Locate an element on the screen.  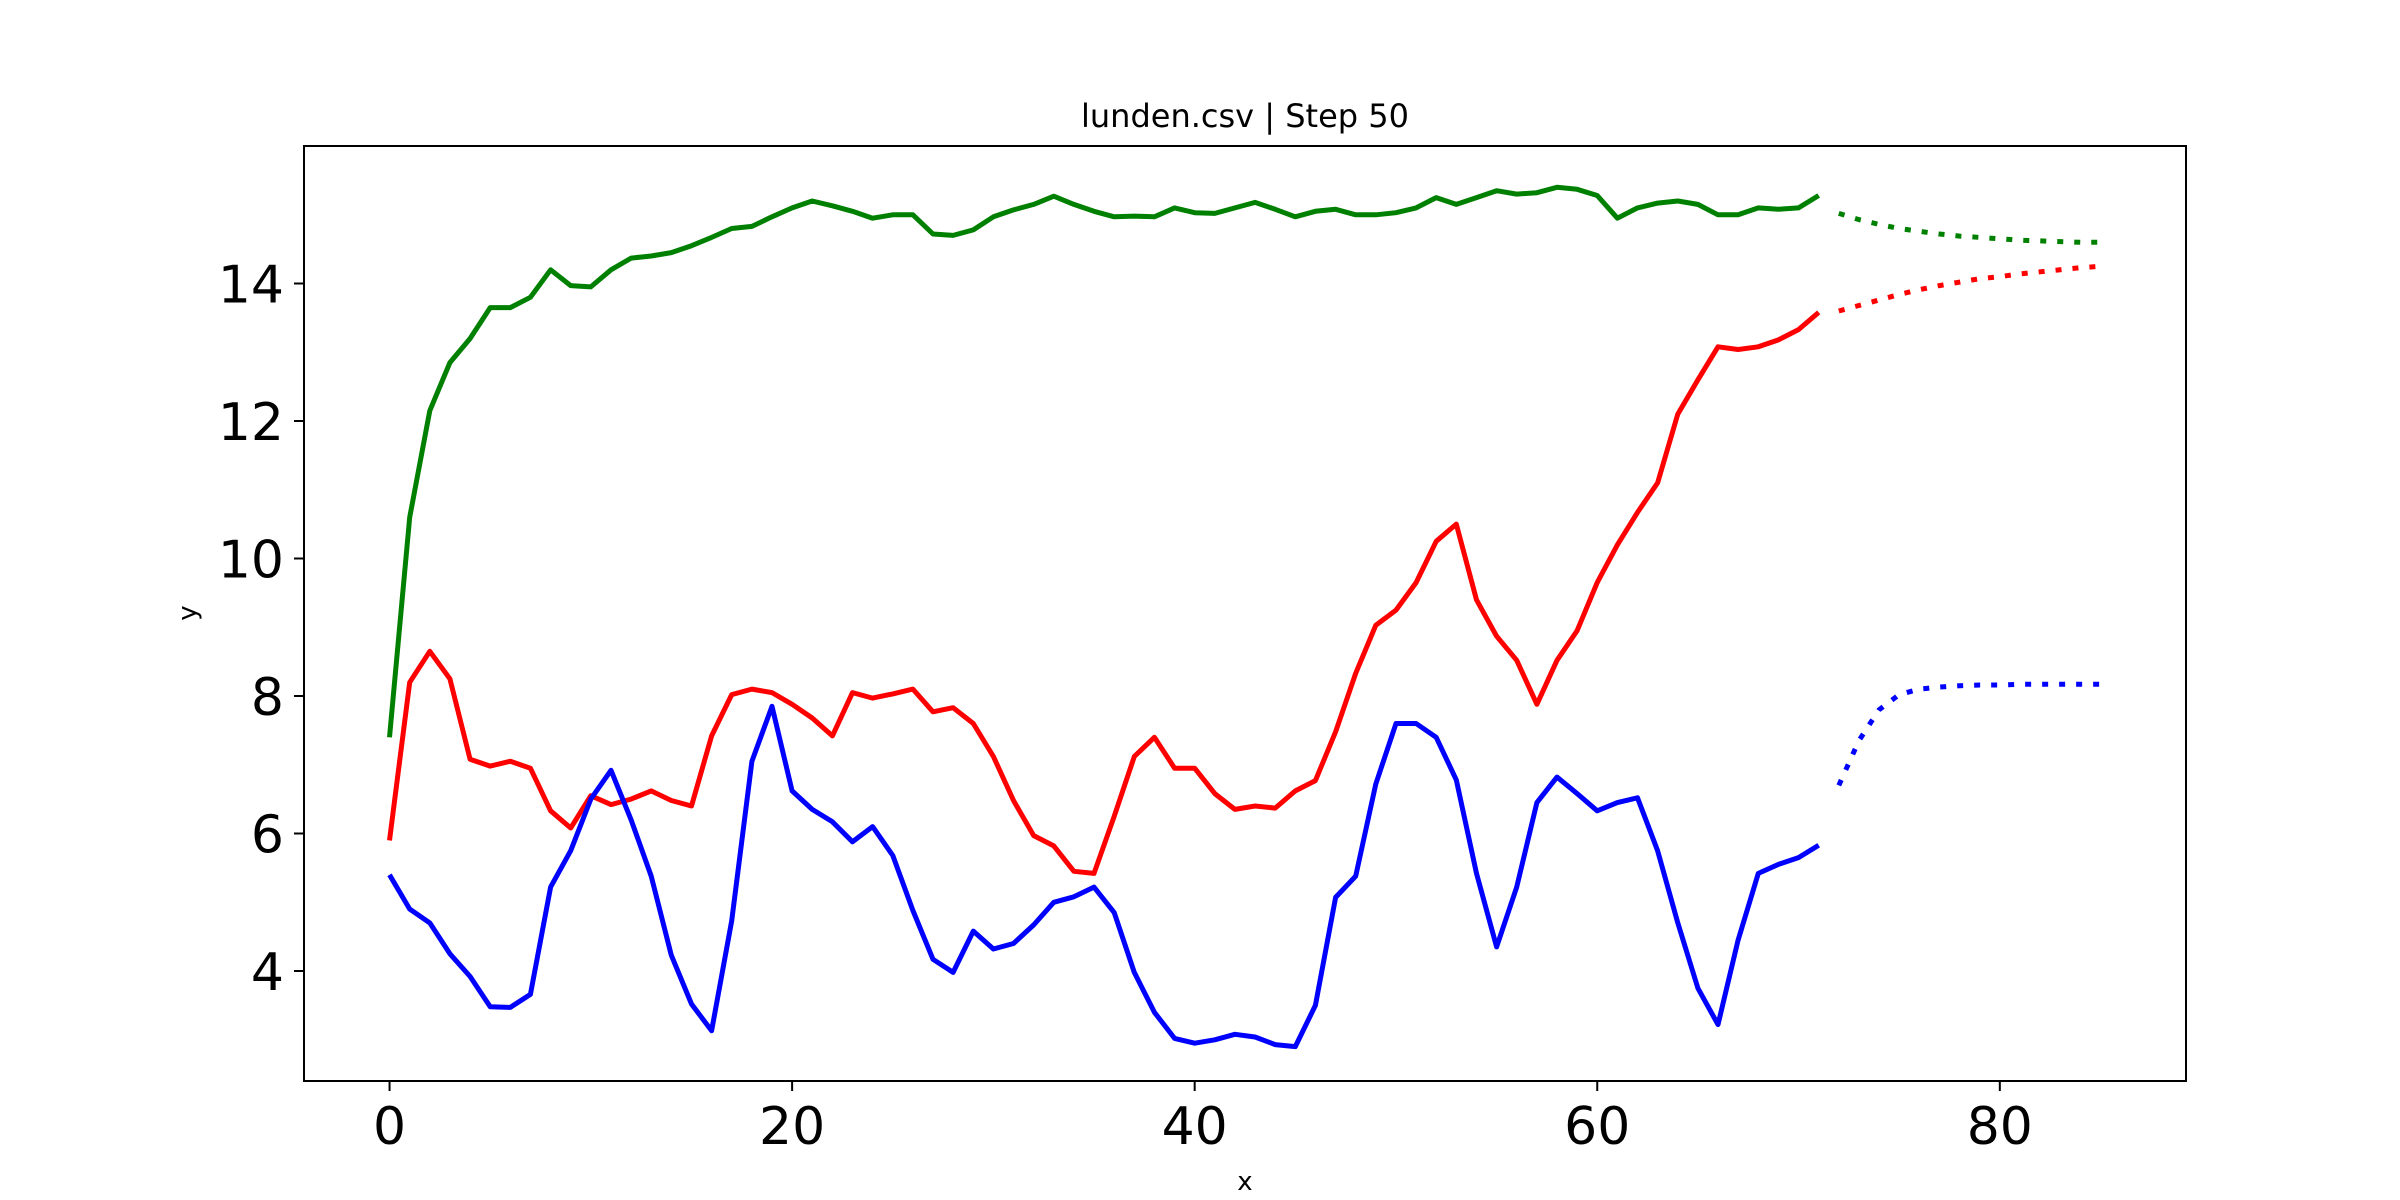
y-tick-label: 10 is located at coordinates (251, 561).